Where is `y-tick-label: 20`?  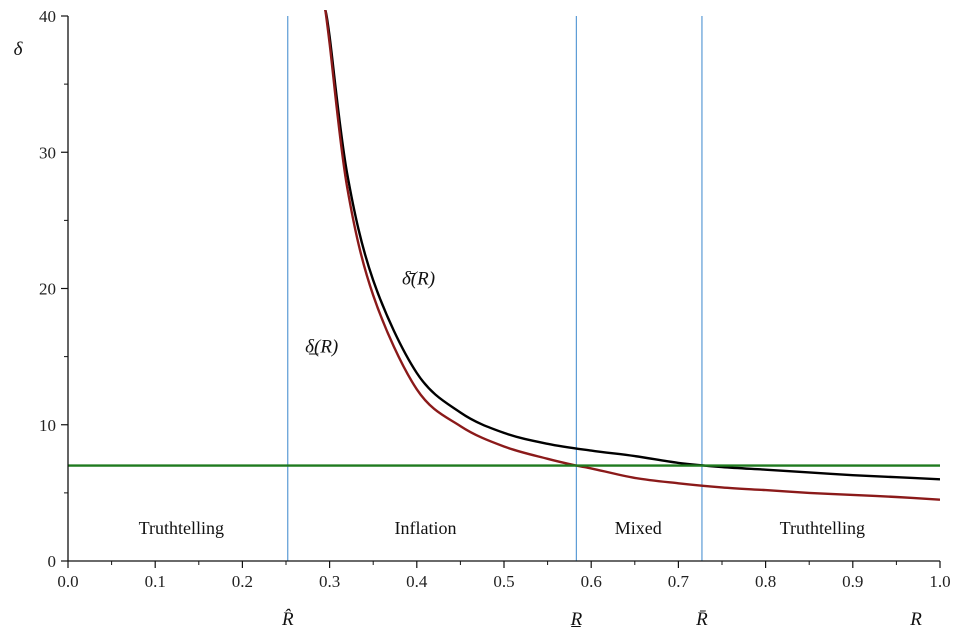 y-tick-label: 20 is located at coordinates (47, 289).